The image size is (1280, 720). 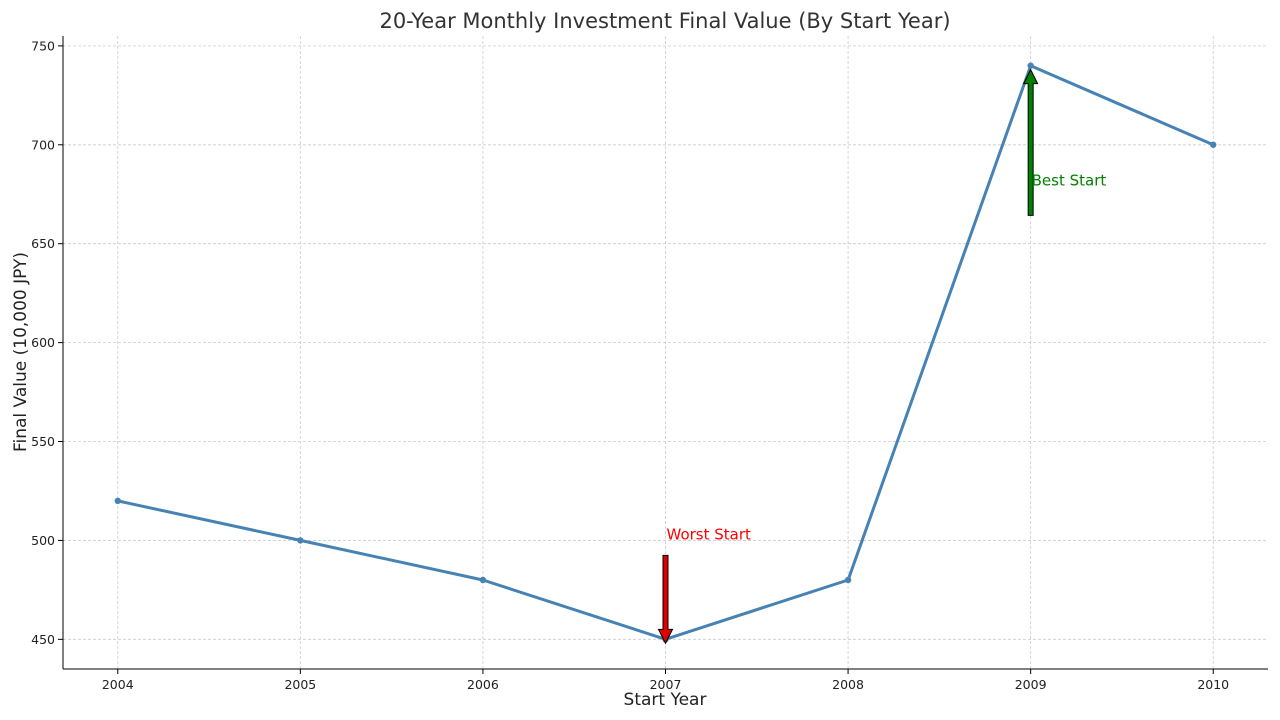 I want to click on y-tick-label: 600, so click(x=43, y=342).